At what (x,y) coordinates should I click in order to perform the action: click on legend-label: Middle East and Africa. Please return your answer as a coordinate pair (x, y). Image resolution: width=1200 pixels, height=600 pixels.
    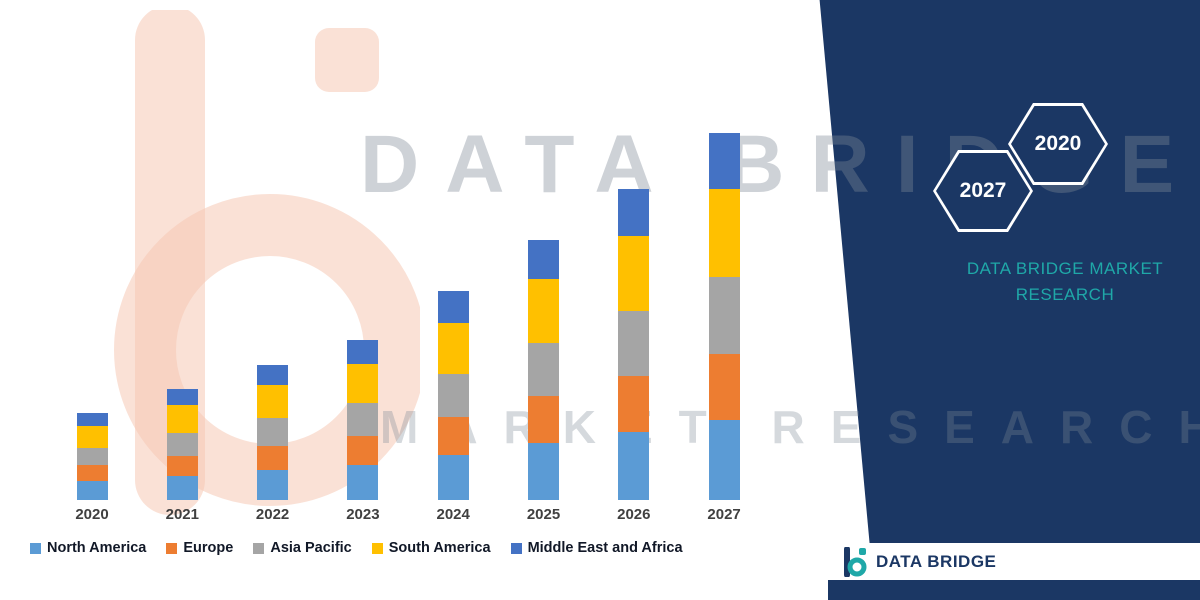
    Looking at the image, I should click on (605, 548).